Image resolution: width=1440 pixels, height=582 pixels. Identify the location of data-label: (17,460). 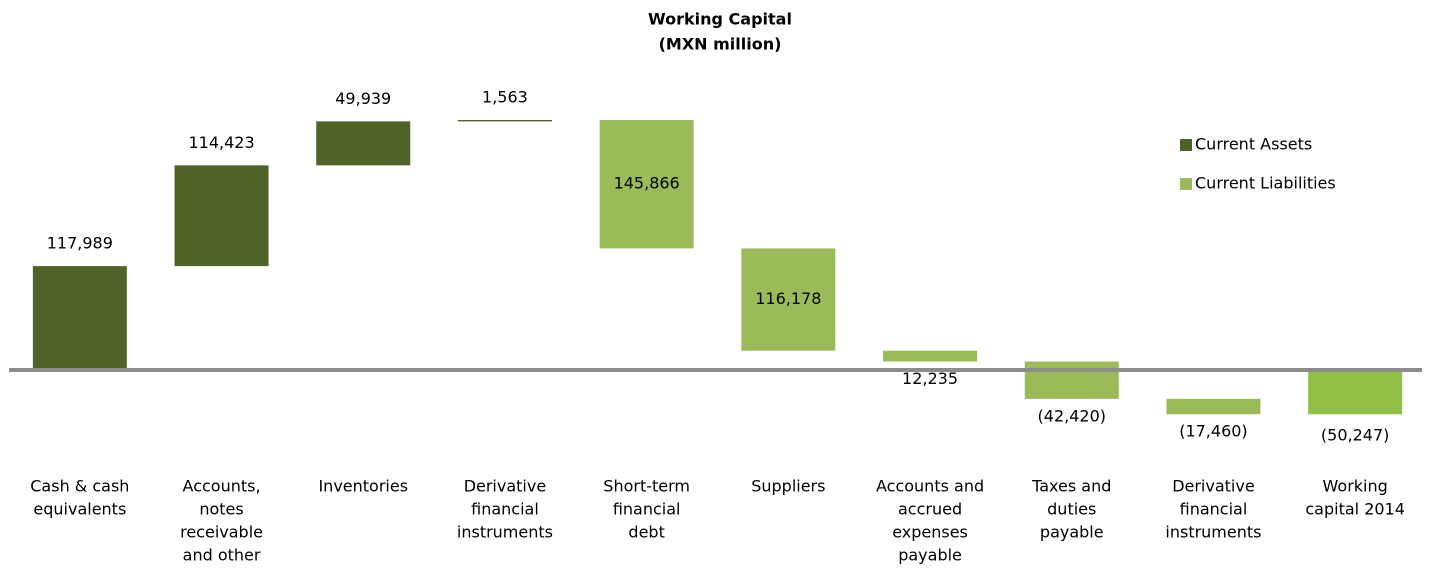
(1213, 431).